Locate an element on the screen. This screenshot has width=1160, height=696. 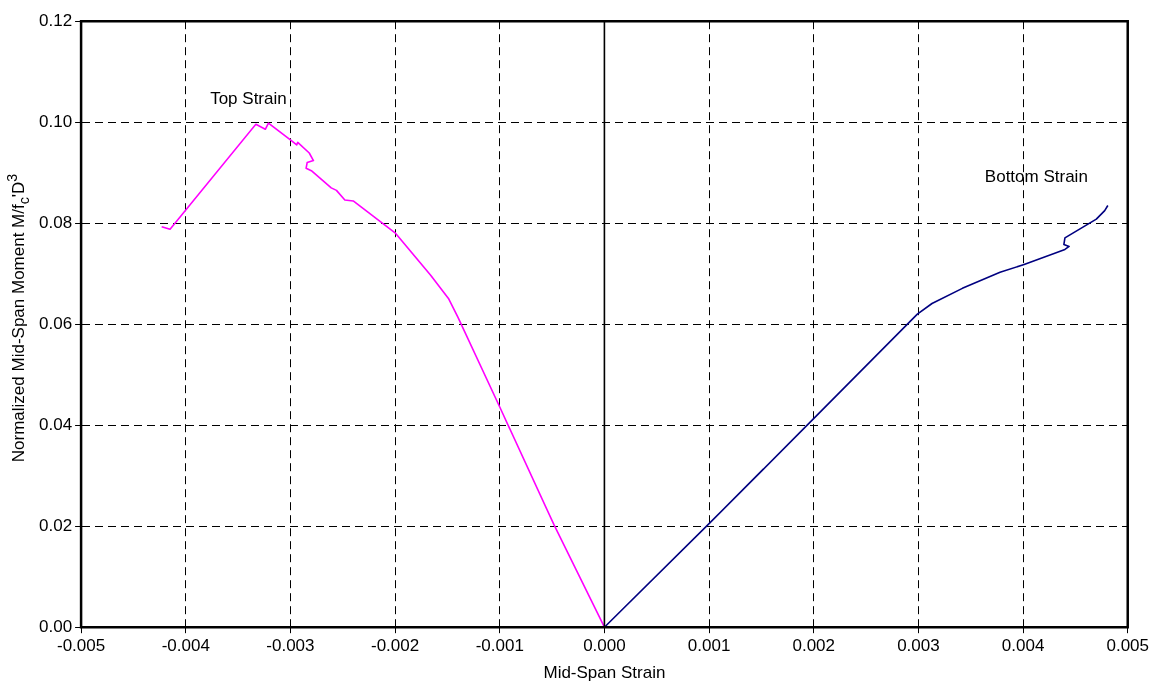
series-label: Top Strain is located at coordinates (248, 98).